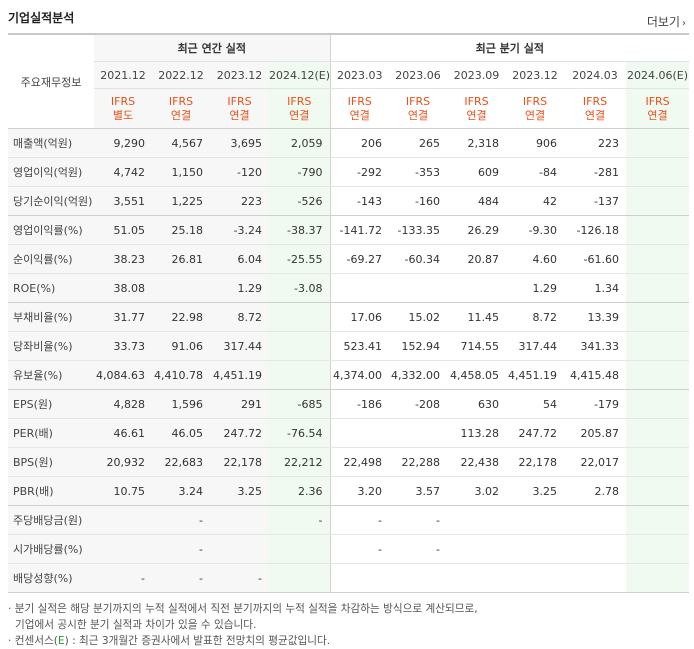  What do you see at coordinates (123, 288) in the screenshot?
I see `table-cell: 38.08` at bounding box center [123, 288].